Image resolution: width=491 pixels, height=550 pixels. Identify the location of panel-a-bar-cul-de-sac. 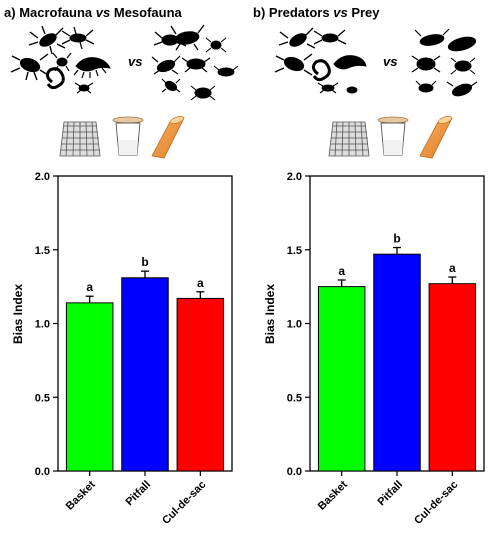
(200, 384).